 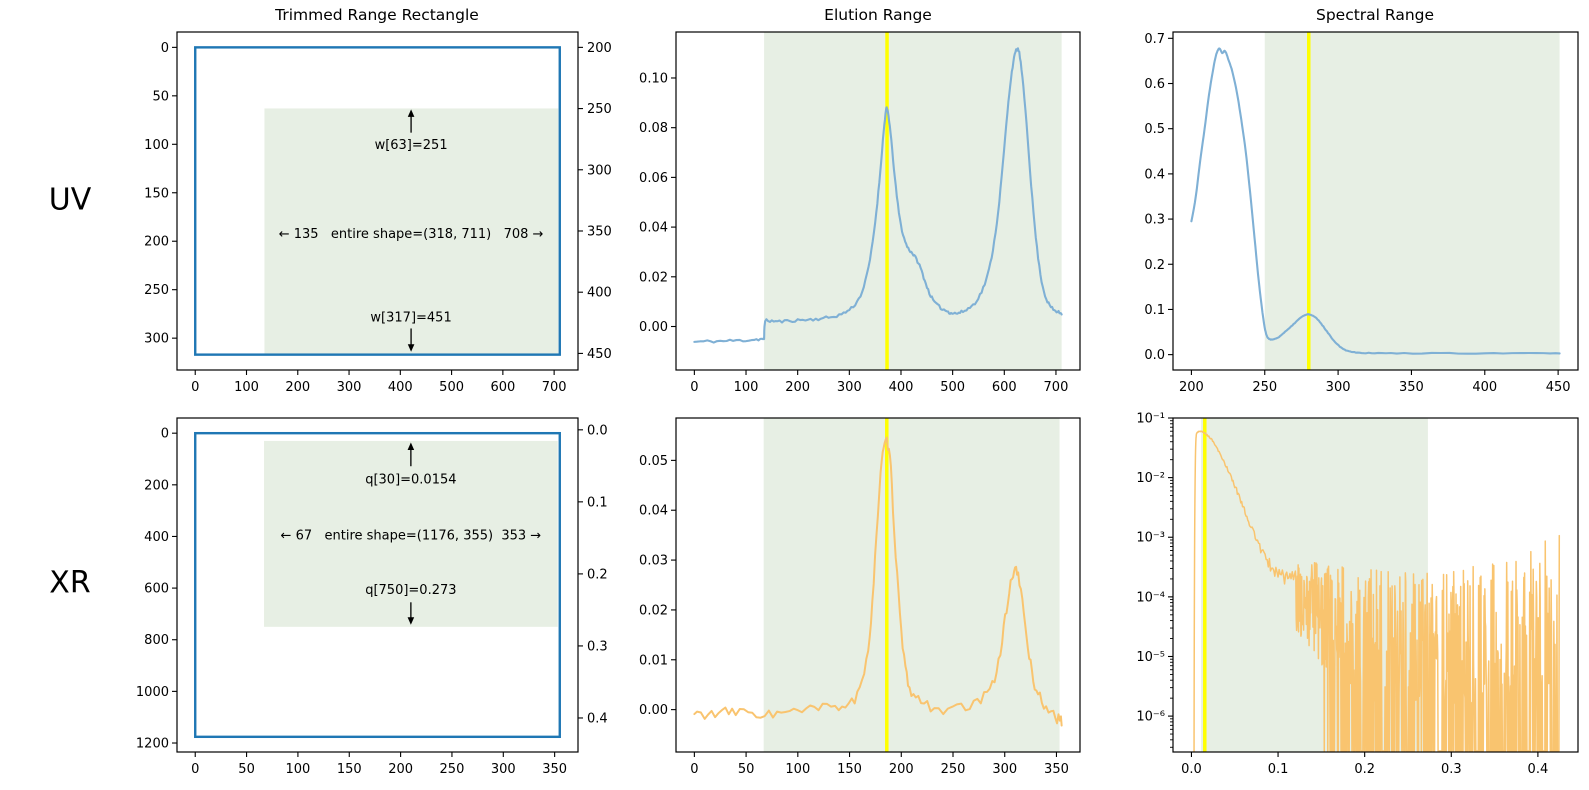 I want to click on svg-text: 10⁻⁵, so click(x=1150, y=657).